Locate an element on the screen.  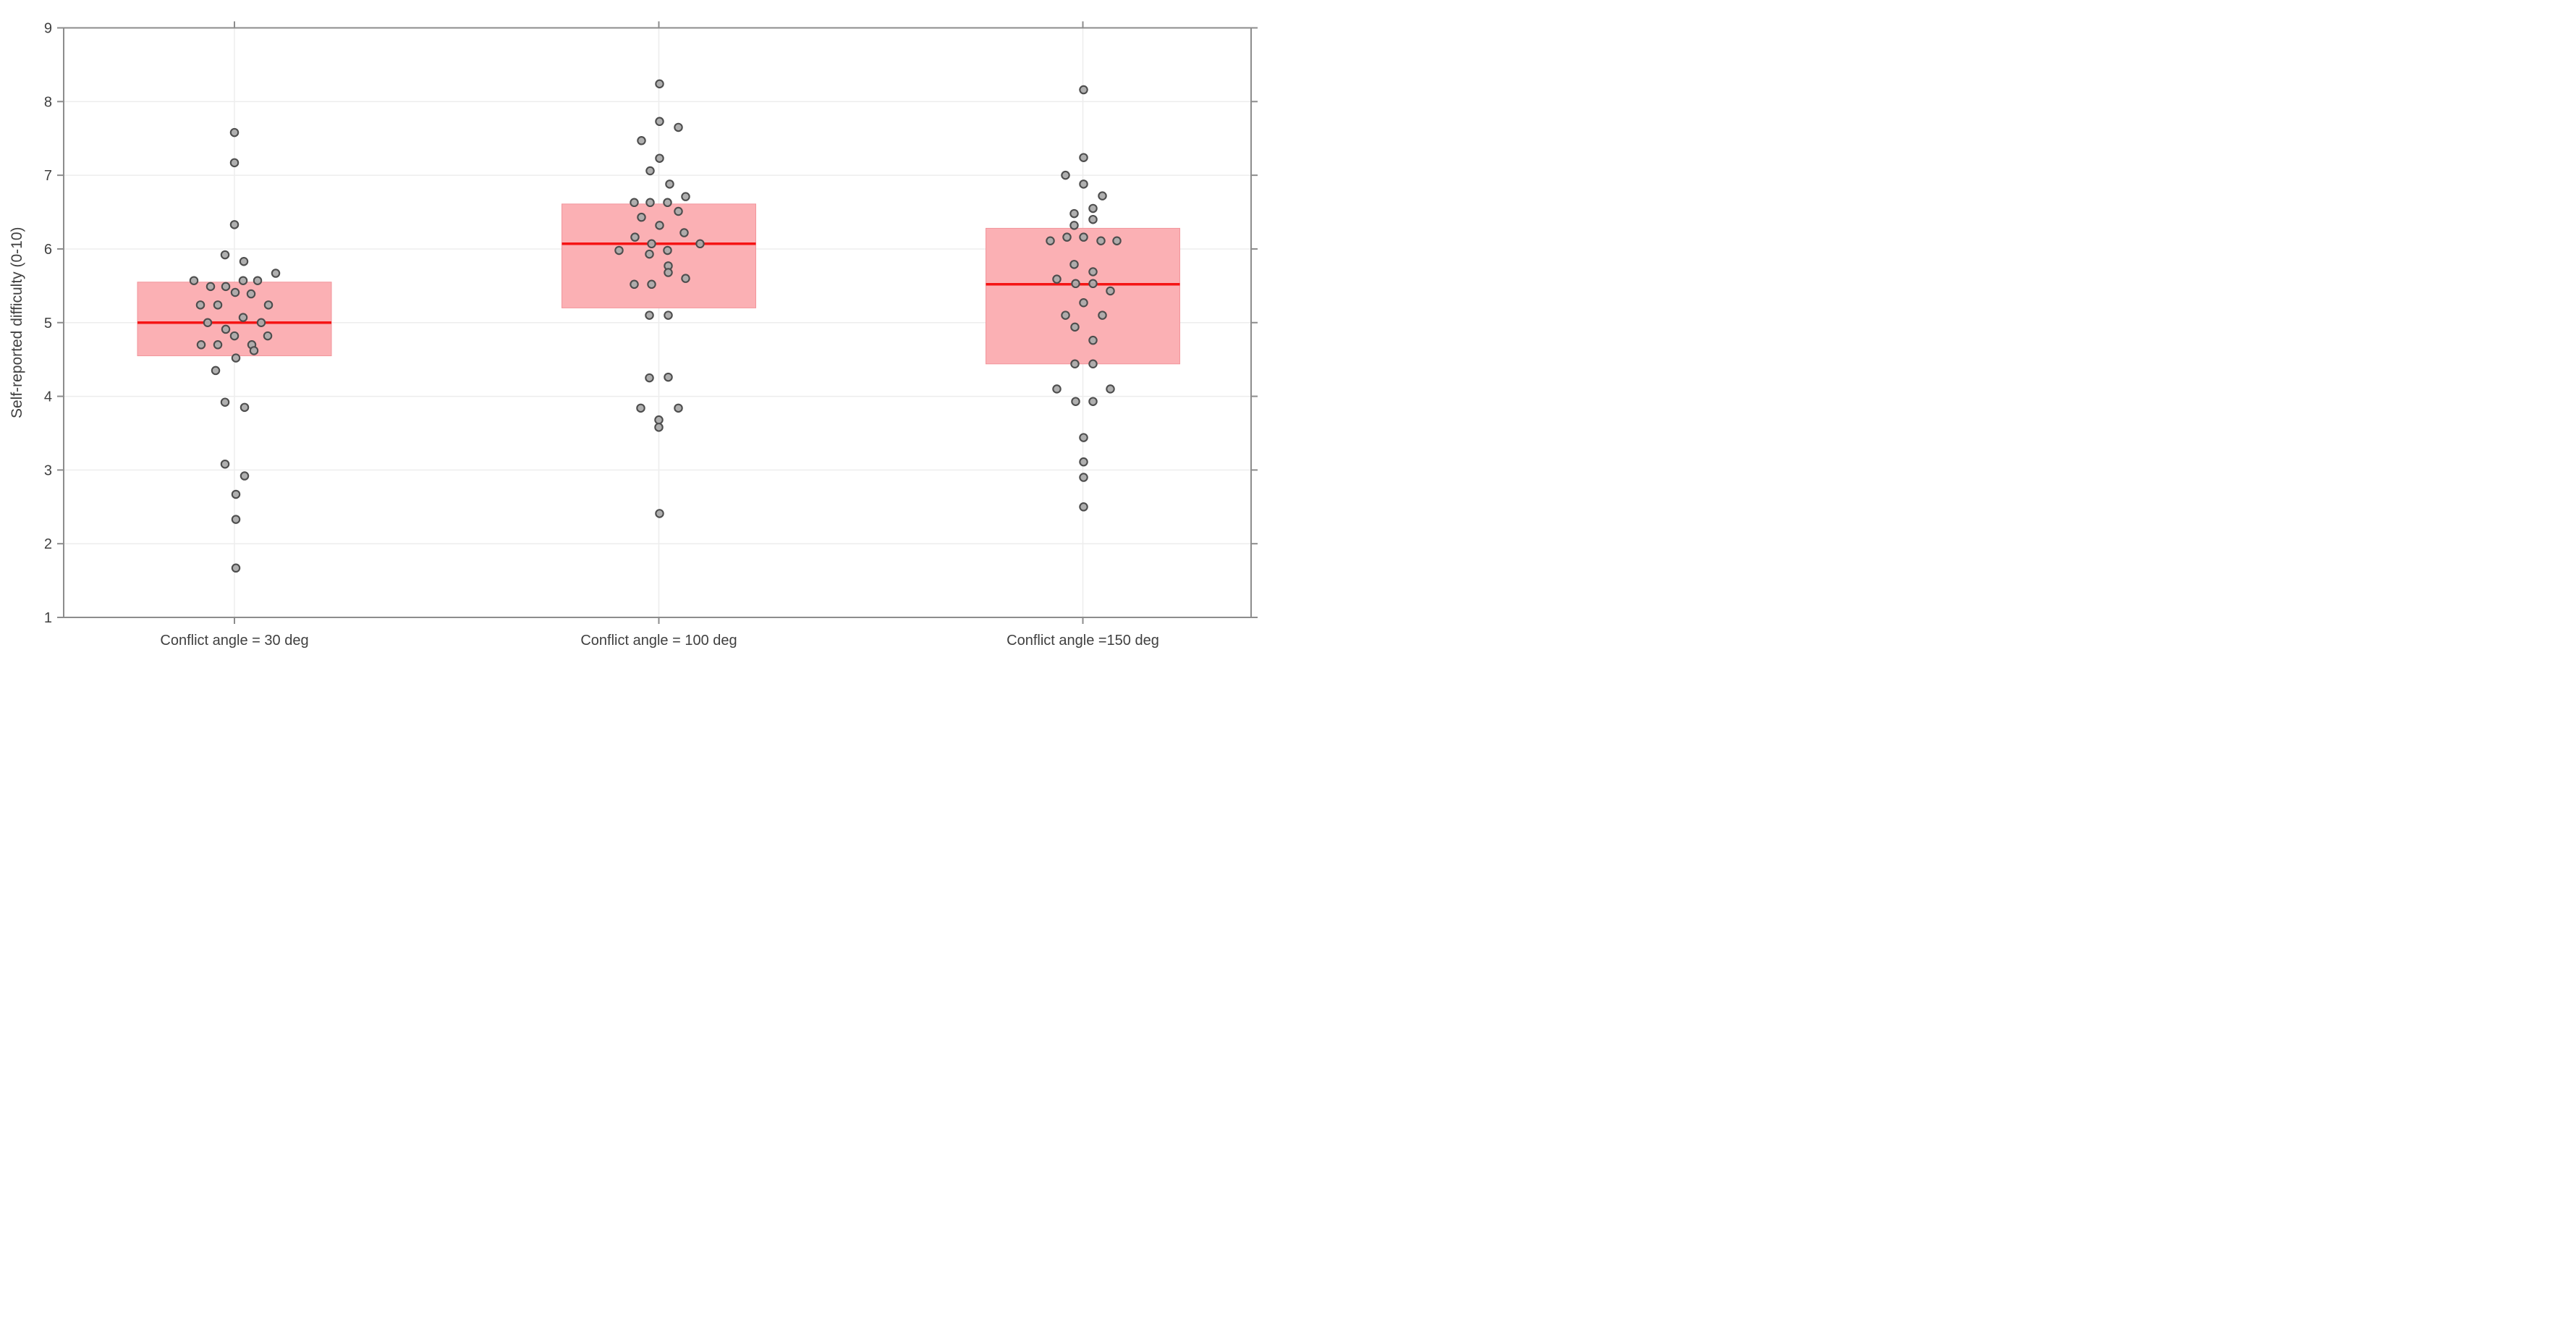
y-tick-label: 4 is located at coordinates (48, 397).